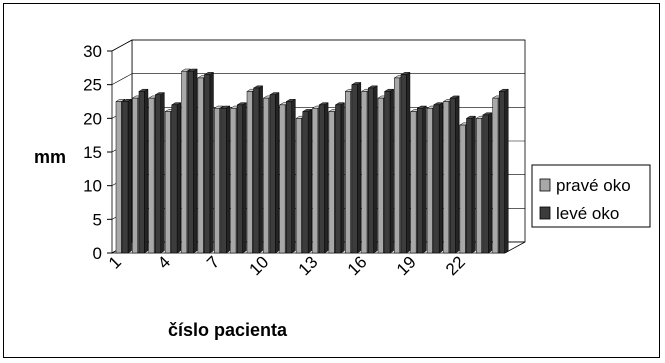 The width and height of the screenshot is (665, 363). I want to click on y-tick-label: 30, so click(92, 51).